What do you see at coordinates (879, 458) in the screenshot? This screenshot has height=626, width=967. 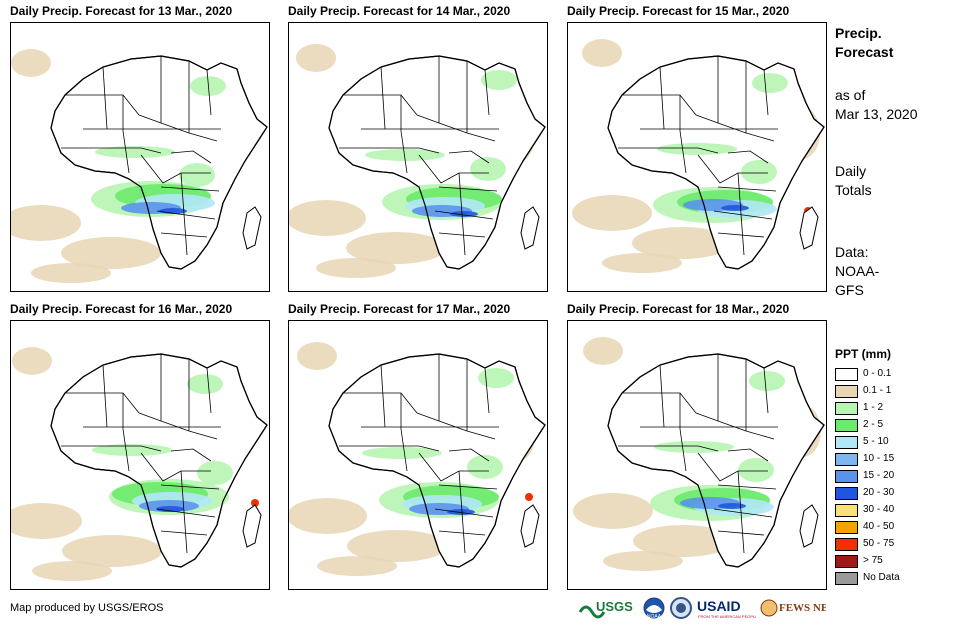 I see `legend-label: 10 - 15` at bounding box center [879, 458].